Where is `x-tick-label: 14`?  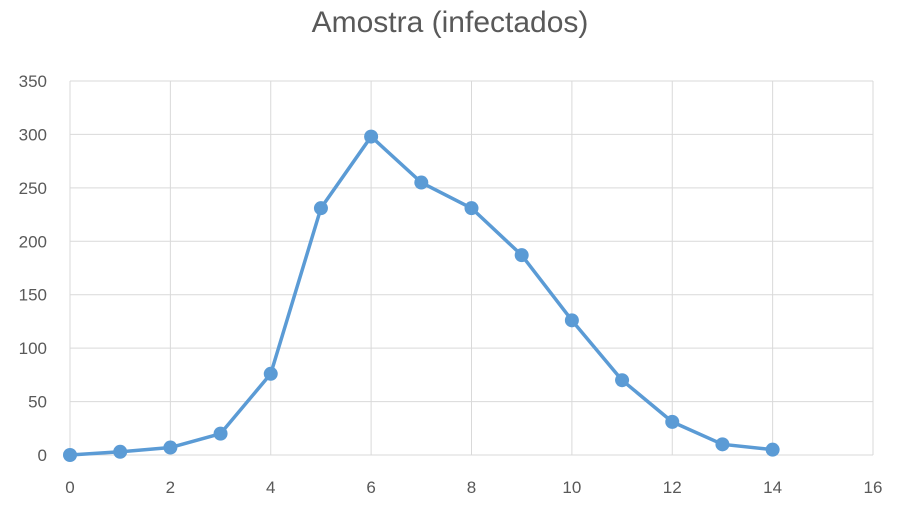 x-tick-label: 14 is located at coordinates (772, 487).